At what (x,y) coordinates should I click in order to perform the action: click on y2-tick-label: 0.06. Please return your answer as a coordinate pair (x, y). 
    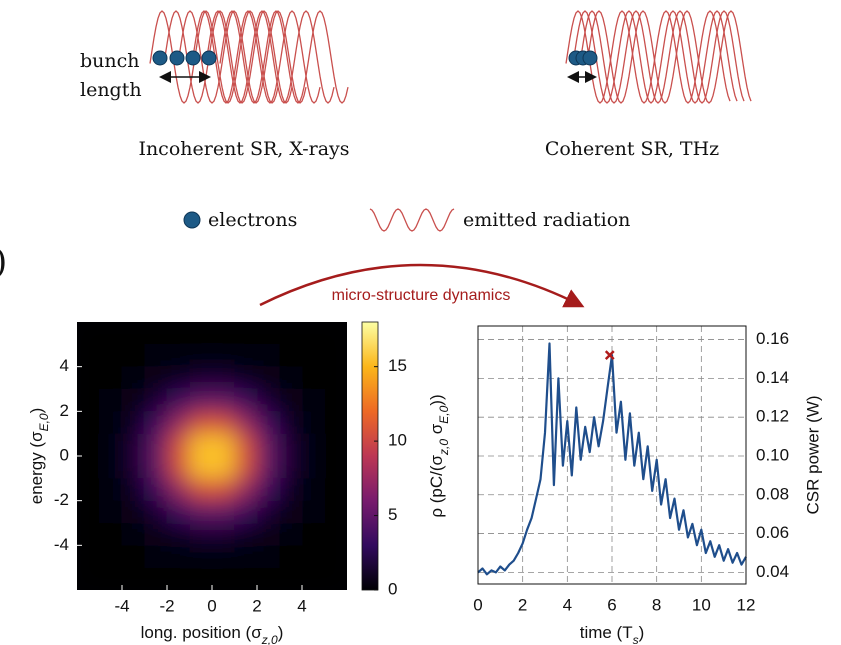
    Looking at the image, I should click on (772, 532).